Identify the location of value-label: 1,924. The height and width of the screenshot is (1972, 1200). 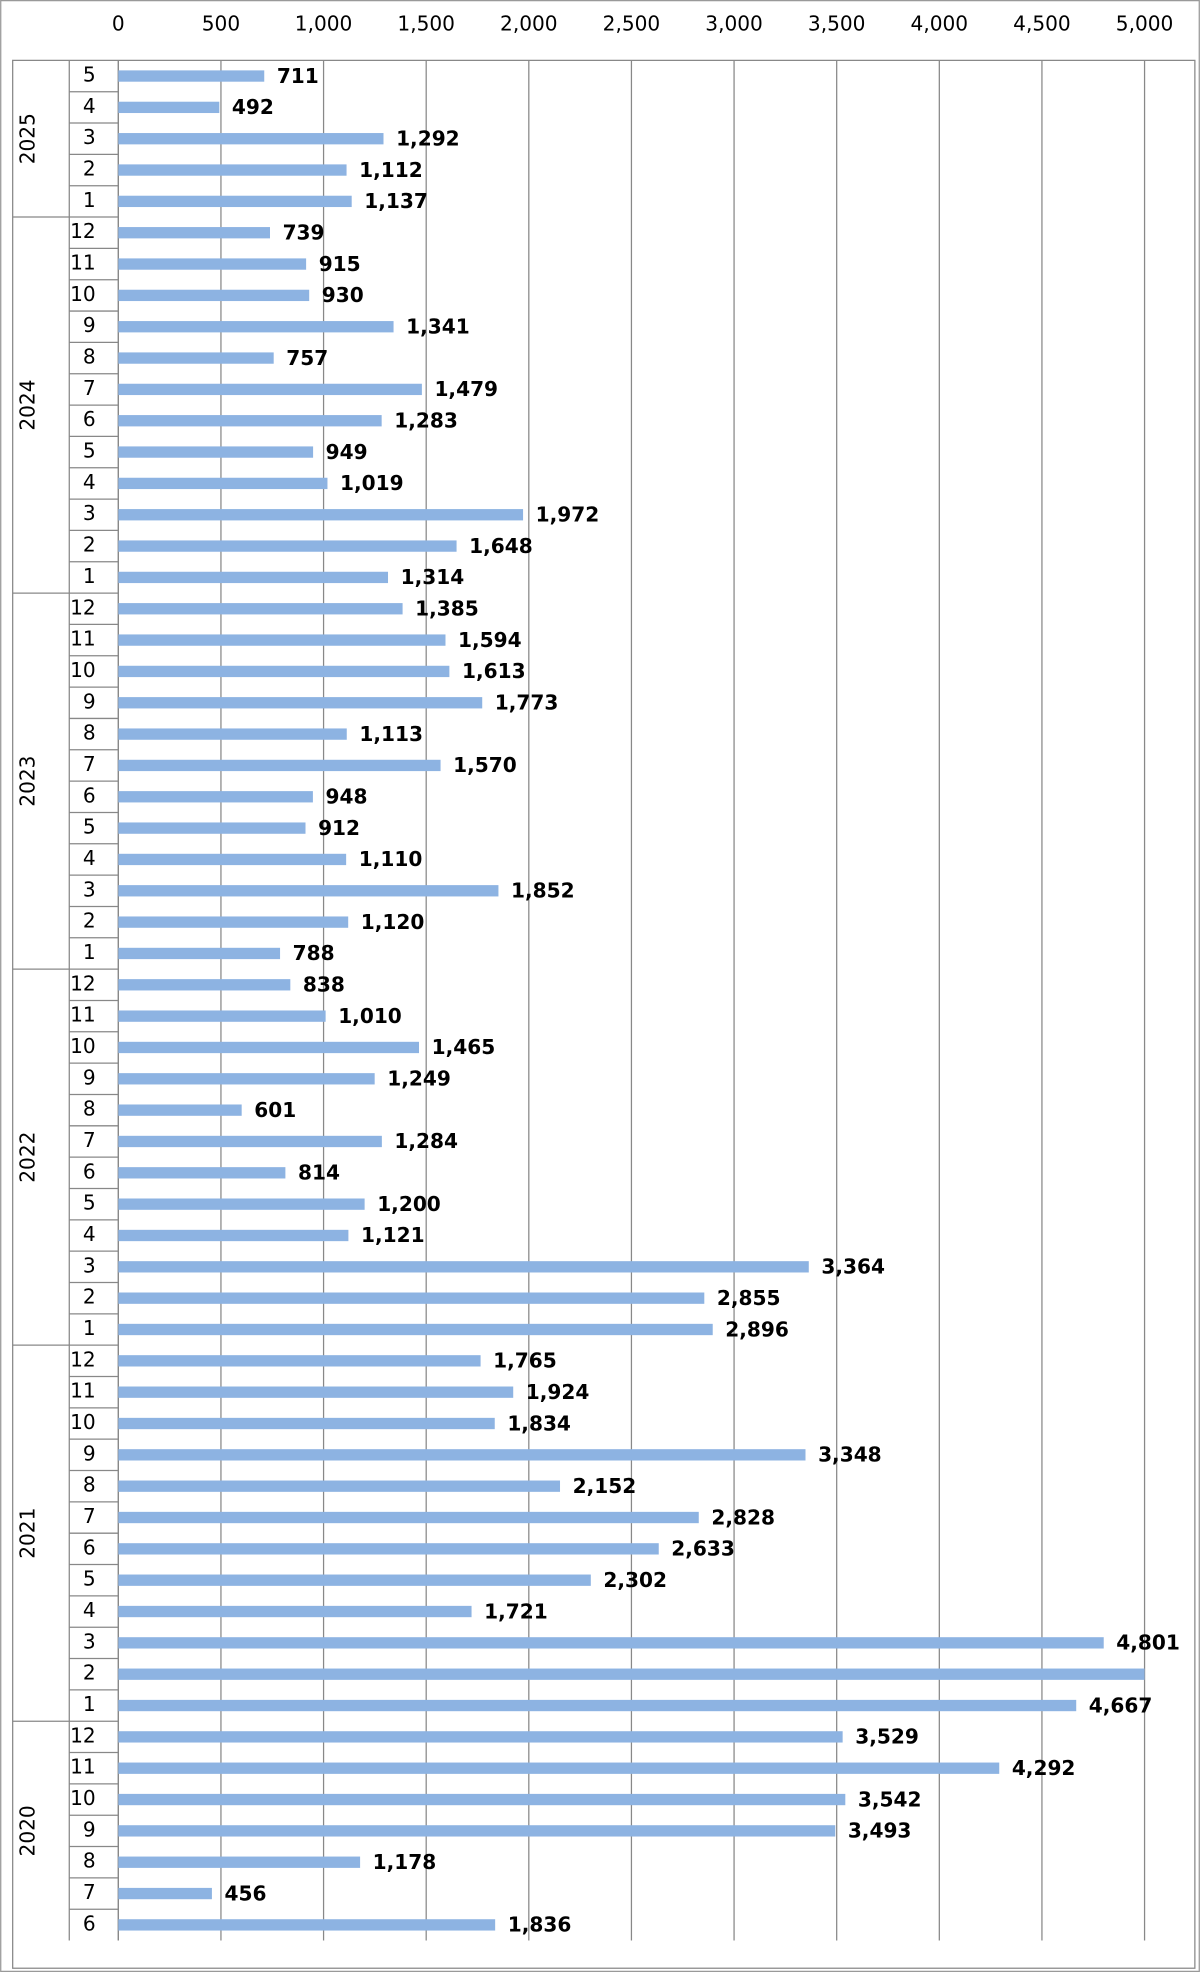
(558, 1392).